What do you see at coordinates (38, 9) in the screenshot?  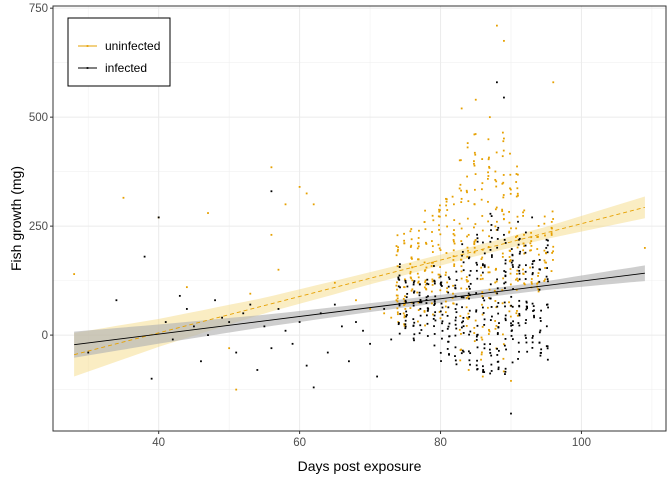 I see `y-tick-label: 750` at bounding box center [38, 9].